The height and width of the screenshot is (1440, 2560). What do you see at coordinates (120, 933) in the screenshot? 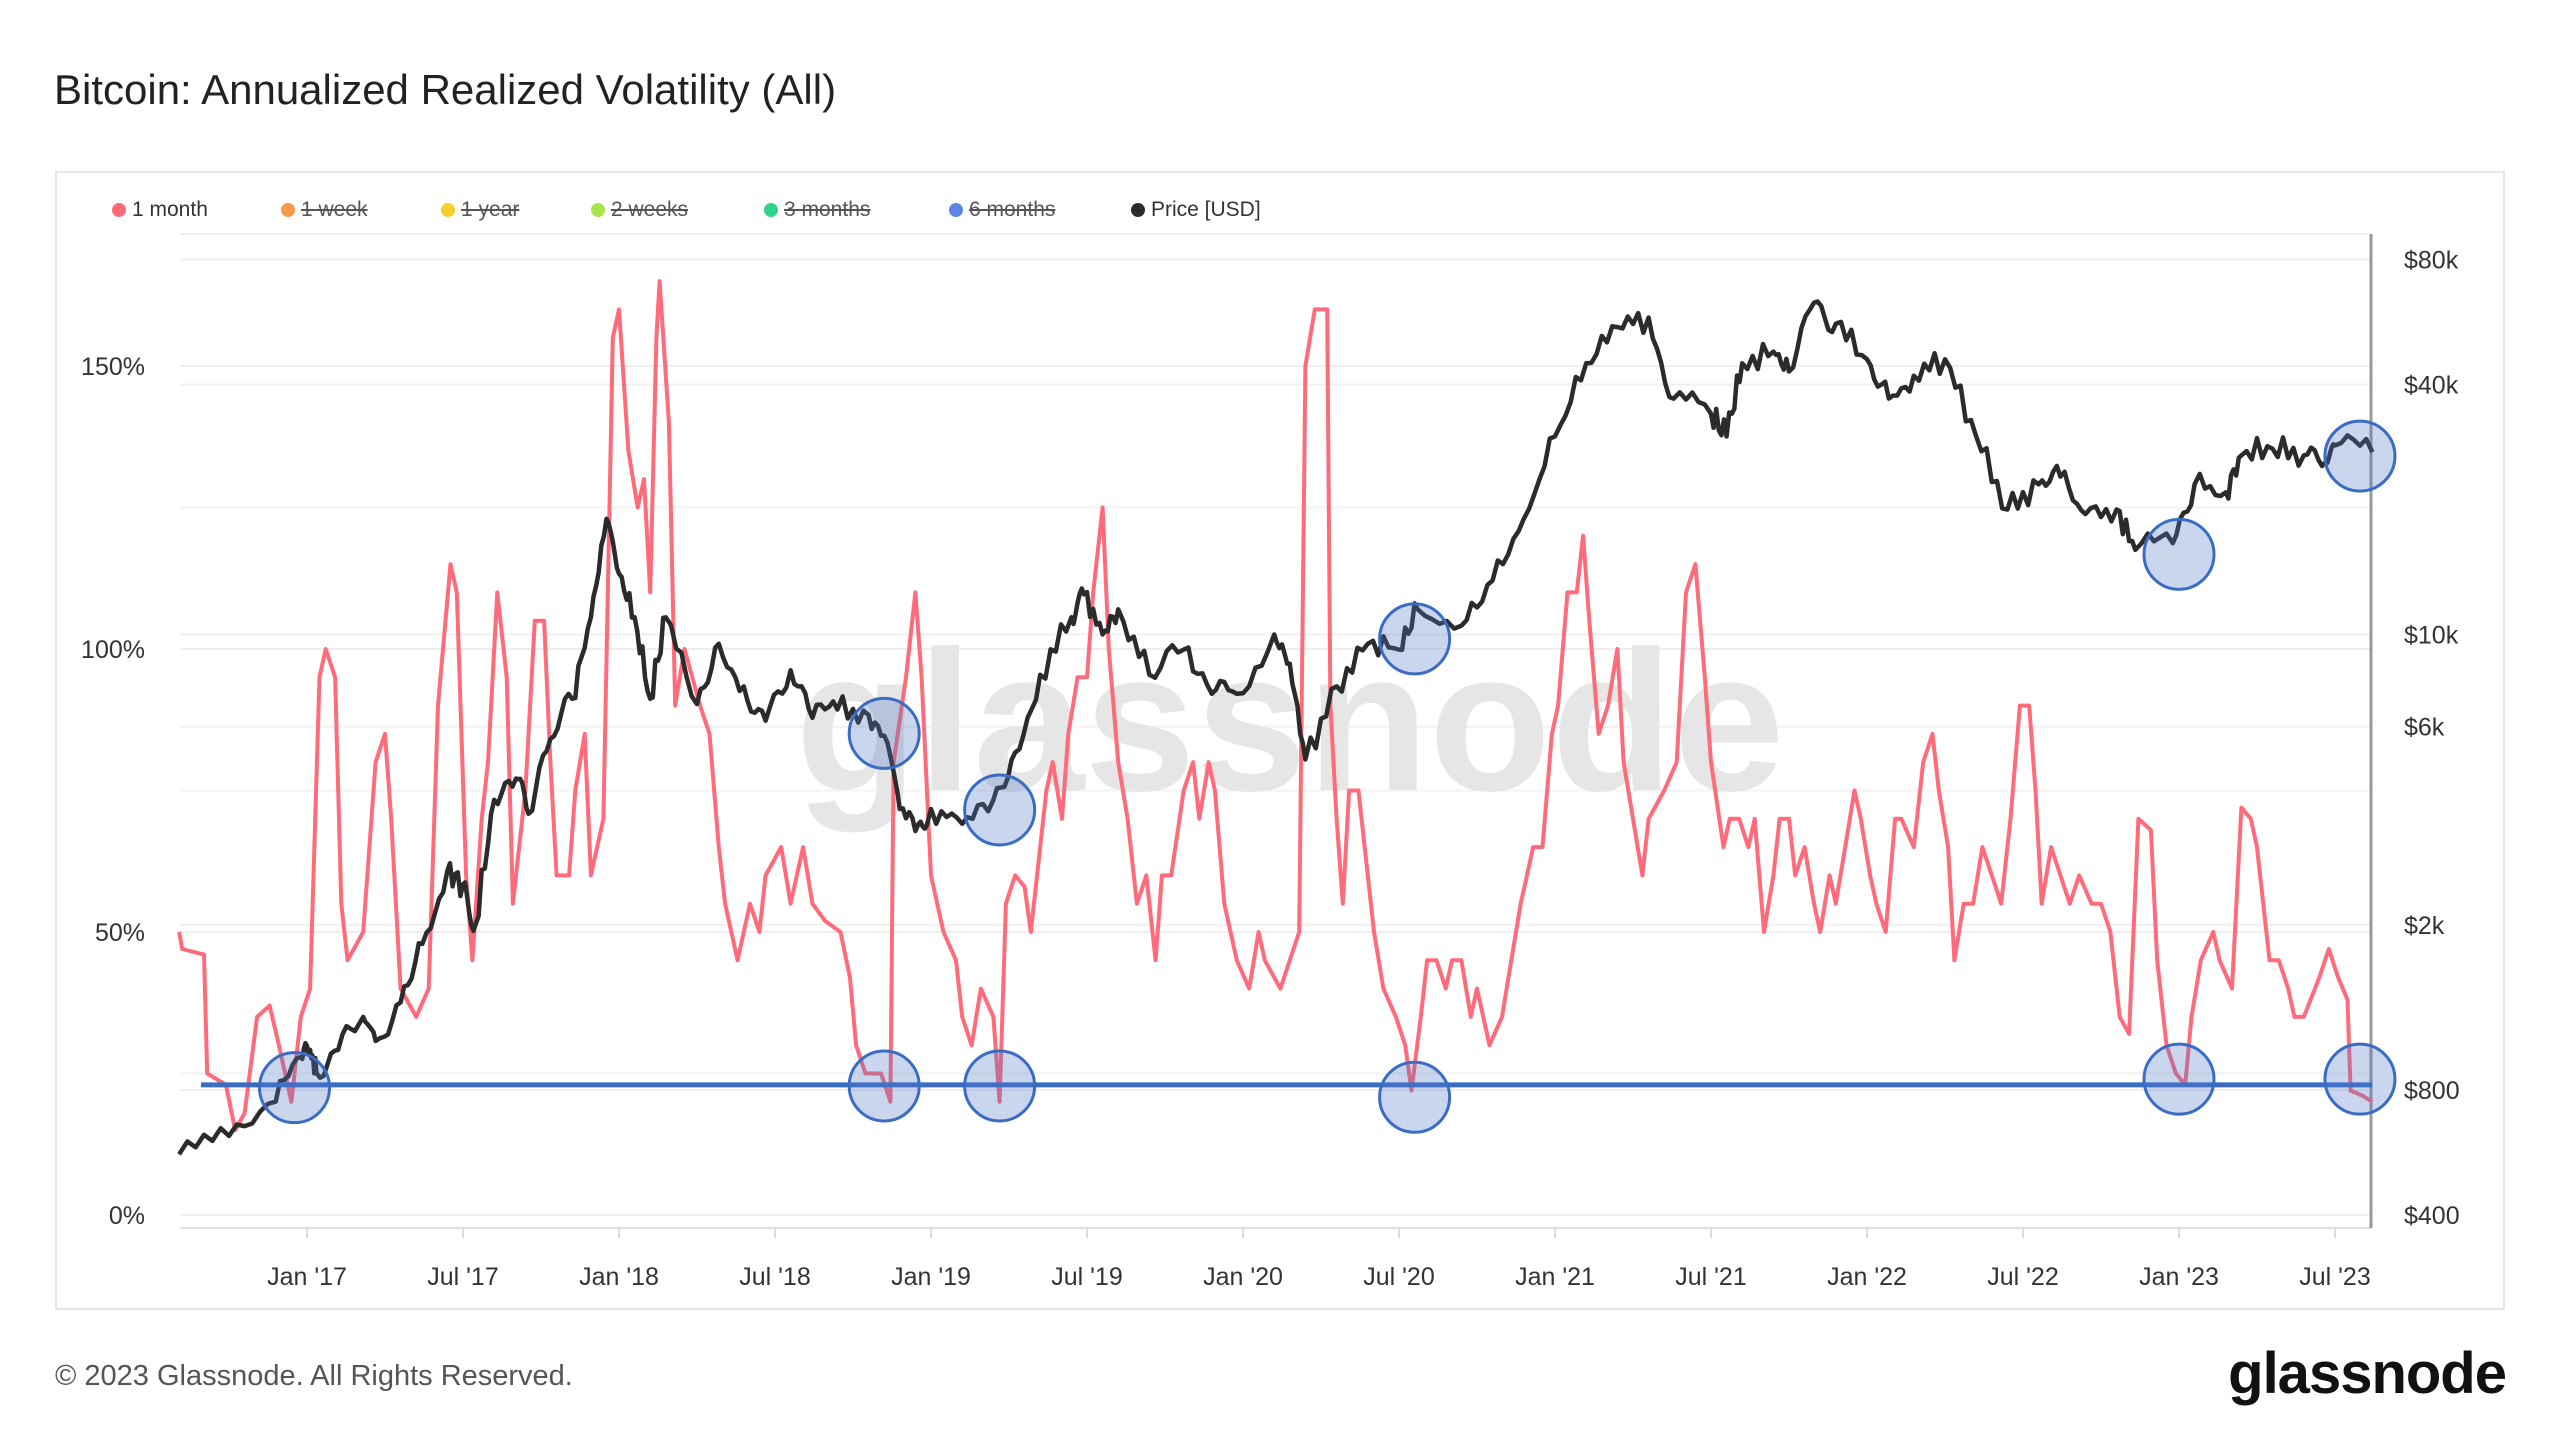
I see `y-left-tick-label: 50%` at bounding box center [120, 933].